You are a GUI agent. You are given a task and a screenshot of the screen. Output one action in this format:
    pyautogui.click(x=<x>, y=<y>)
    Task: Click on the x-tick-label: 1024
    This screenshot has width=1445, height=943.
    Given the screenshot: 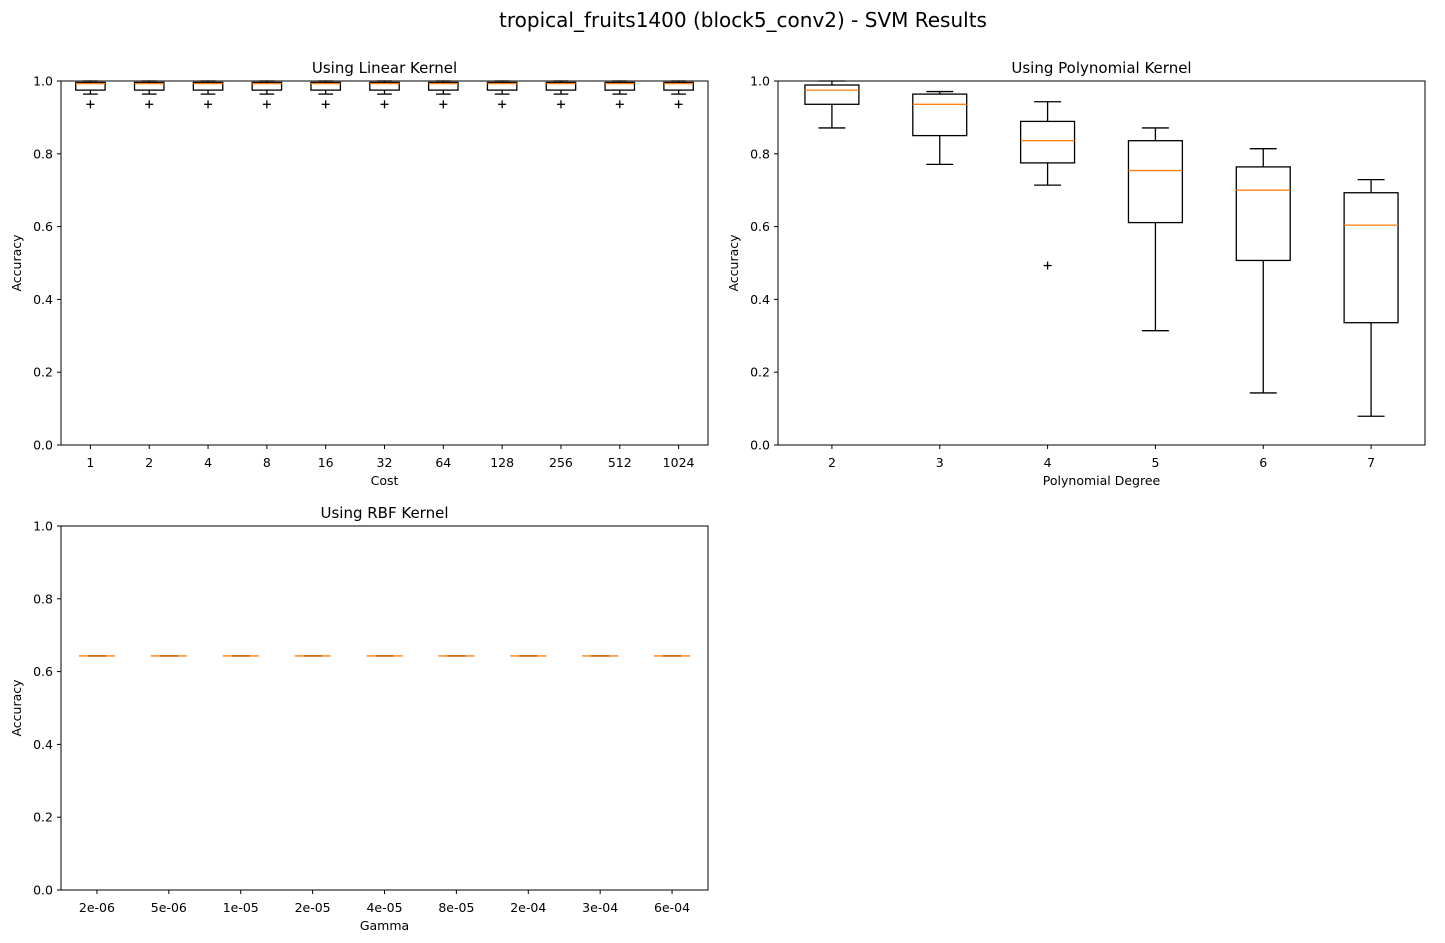 What is the action you would take?
    pyautogui.click(x=679, y=462)
    